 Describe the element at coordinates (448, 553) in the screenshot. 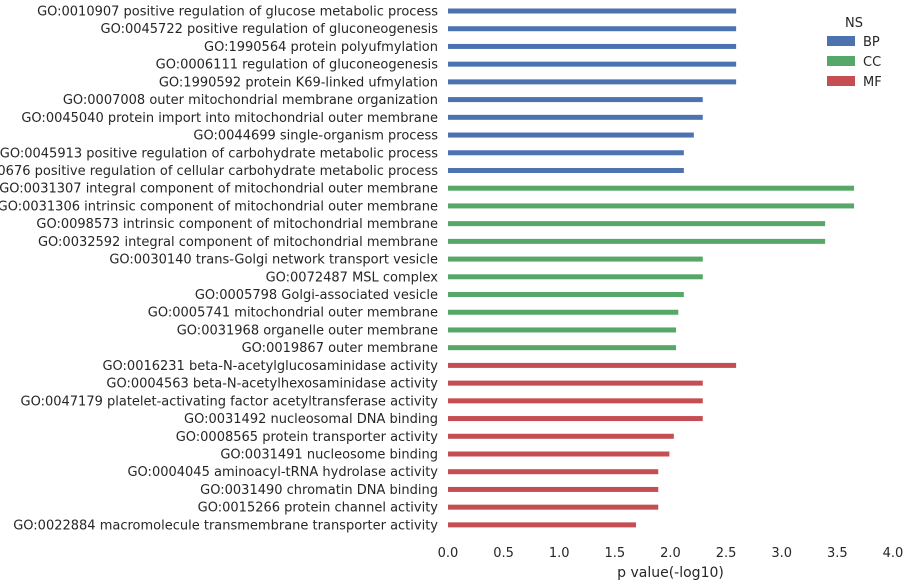

I see `x-tick-label: 0.0` at that location.